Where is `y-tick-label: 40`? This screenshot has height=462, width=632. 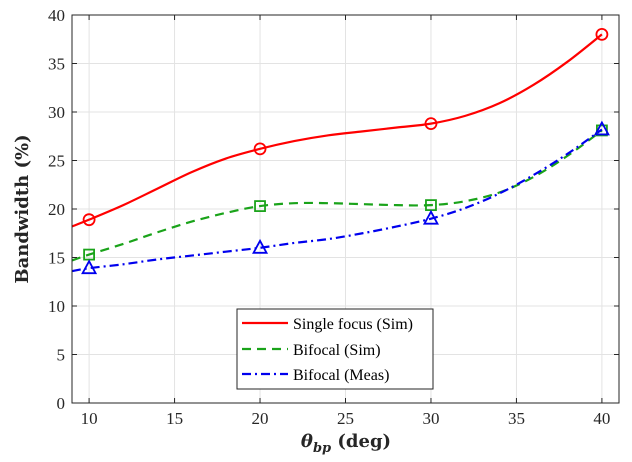 y-tick-label: 40 is located at coordinates (56, 15).